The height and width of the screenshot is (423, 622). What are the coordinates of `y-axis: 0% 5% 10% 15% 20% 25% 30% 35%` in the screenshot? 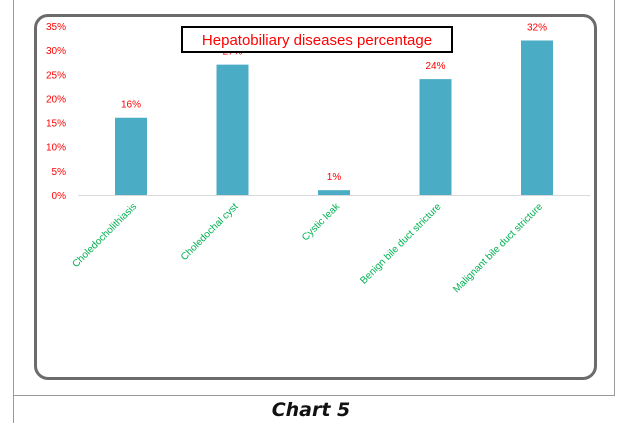 It's located at (56, 112).